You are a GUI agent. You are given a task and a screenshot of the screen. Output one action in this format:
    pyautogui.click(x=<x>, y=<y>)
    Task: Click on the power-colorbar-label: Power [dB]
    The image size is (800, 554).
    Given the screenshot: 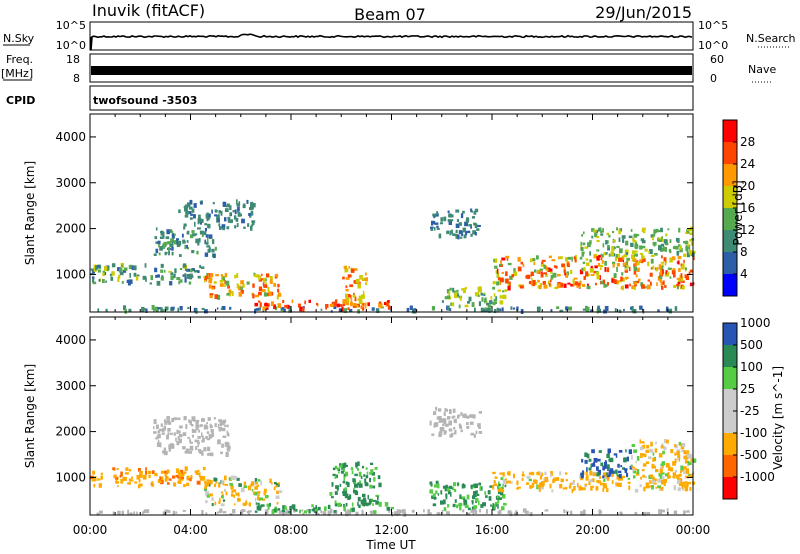 What is the action you would take?
    pyautogui.click(x=738, y=212)
    